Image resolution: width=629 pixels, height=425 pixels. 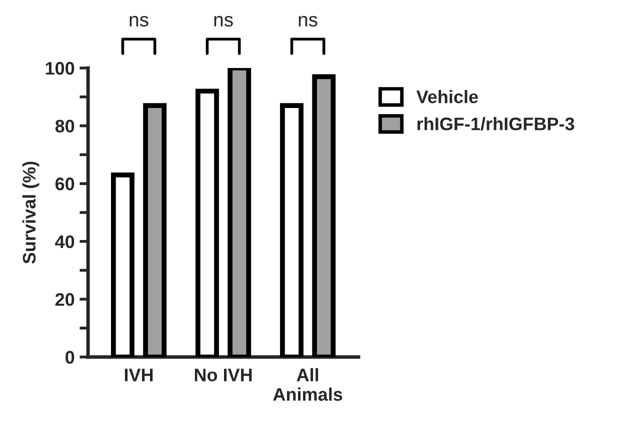 What do you see at coordinates (64, 299) in the screenshot?
I see `y-tick-label: 20` at bounding box center [64, 299].